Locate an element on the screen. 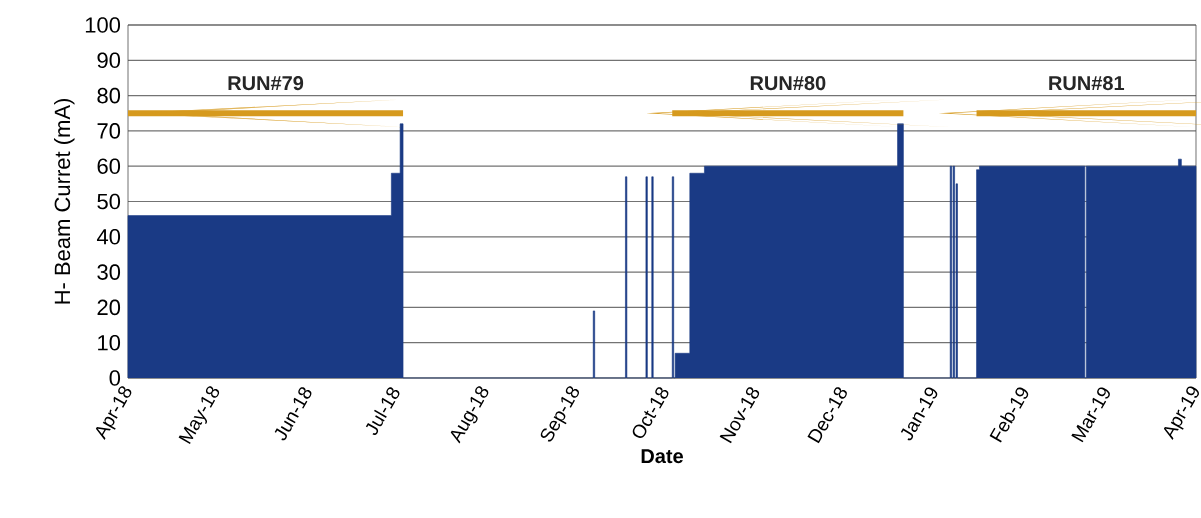 The image size is (1201, 518). y-tick-label: 60 is located at coordinates (109, 166).